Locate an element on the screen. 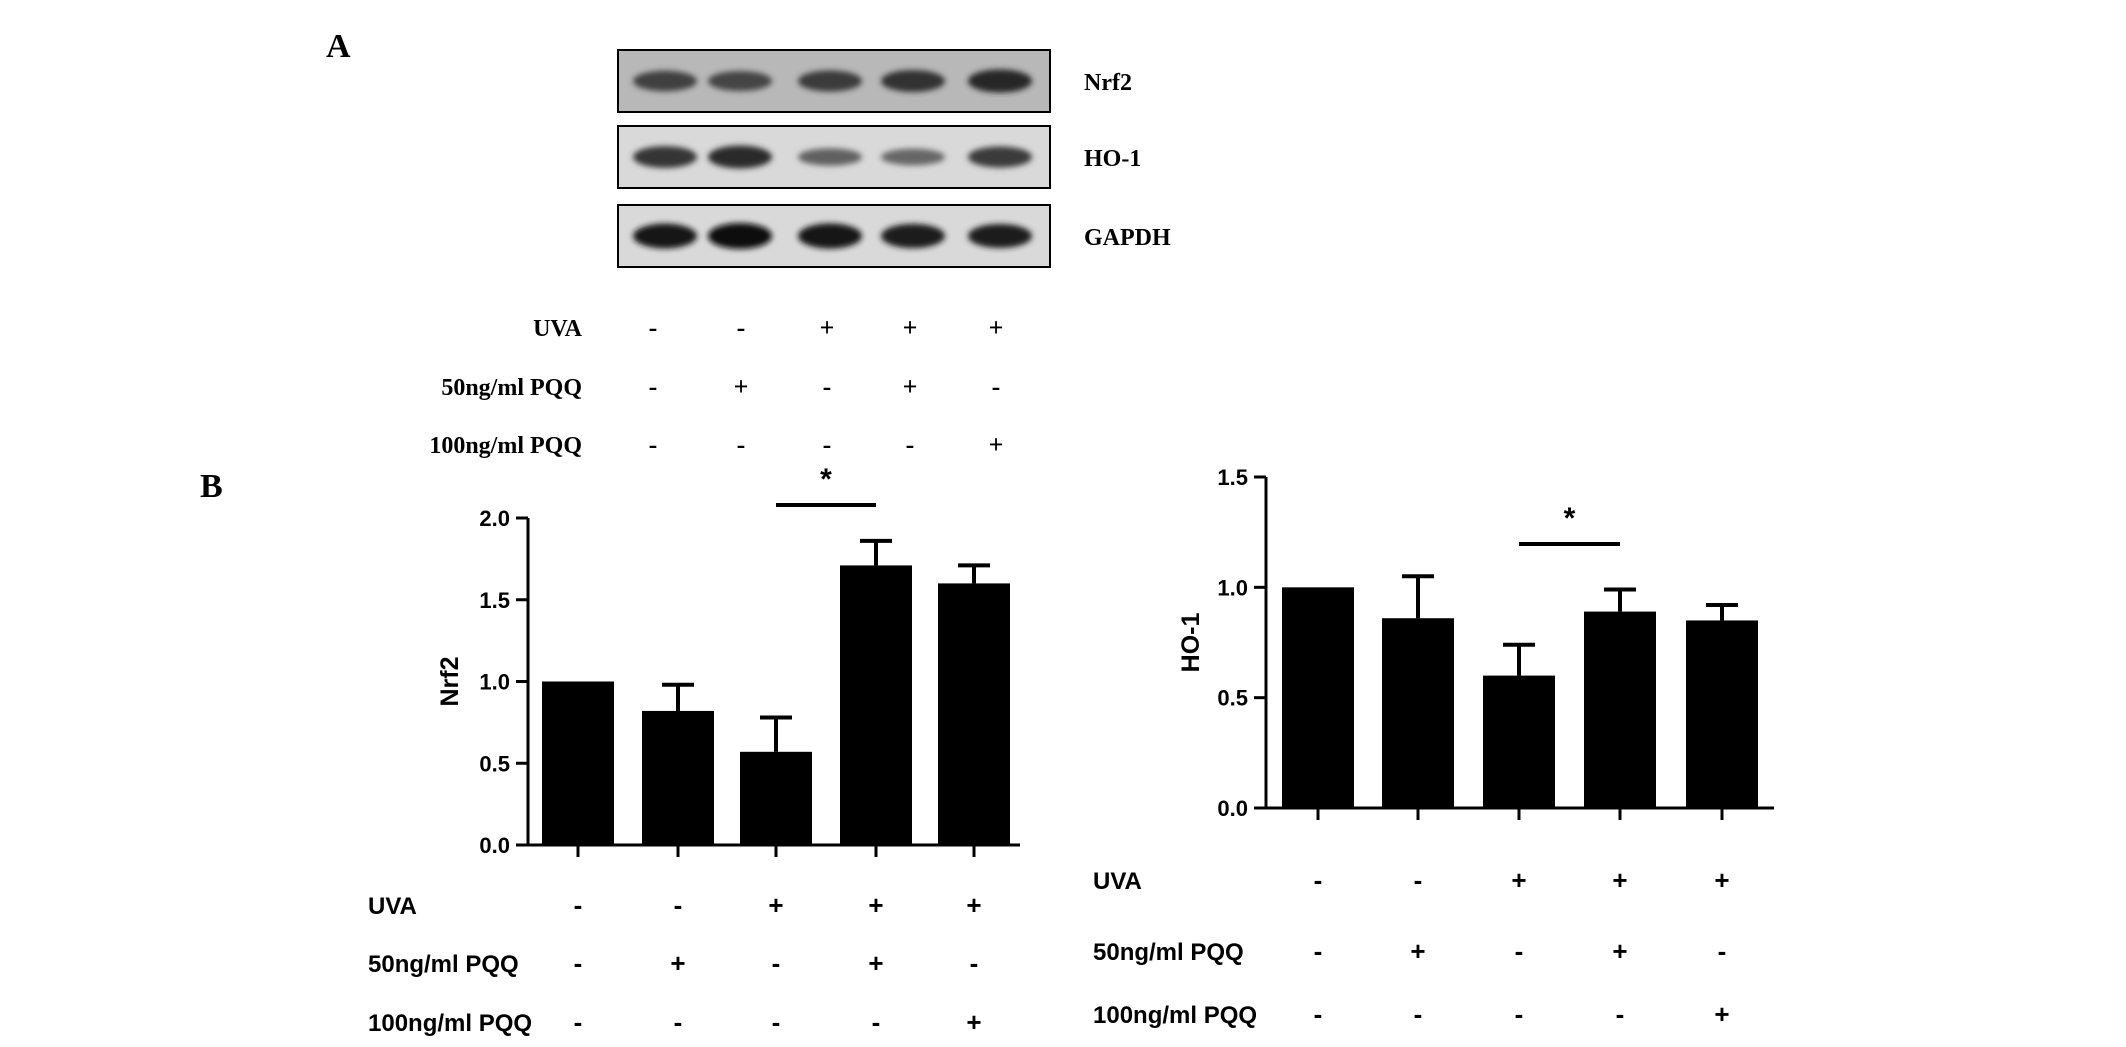  blot-label: Nrf2 is located at coordinates (1108, 83).